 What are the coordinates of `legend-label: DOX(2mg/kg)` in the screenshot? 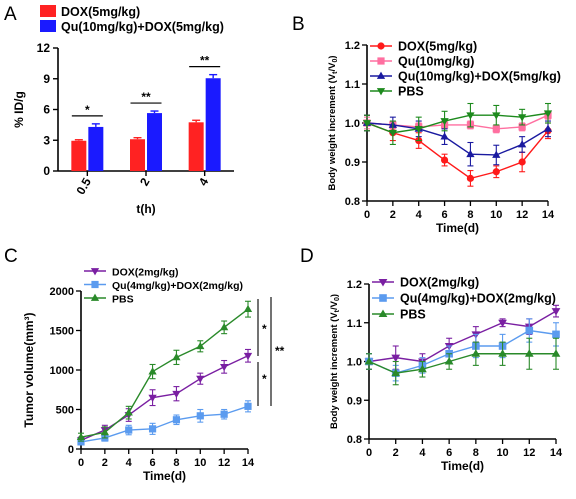 It's located at (145, 273).